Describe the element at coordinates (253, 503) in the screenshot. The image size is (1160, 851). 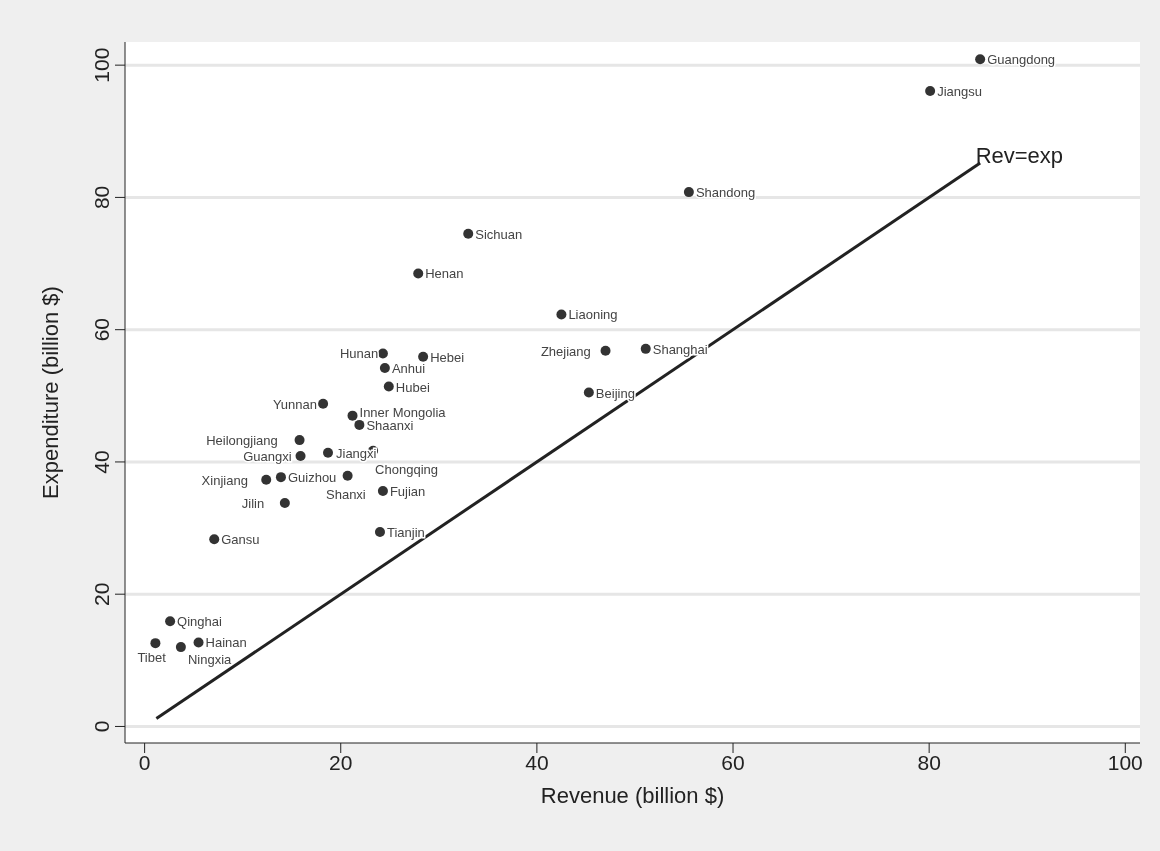
I see `data-label: Jilin` at that location.